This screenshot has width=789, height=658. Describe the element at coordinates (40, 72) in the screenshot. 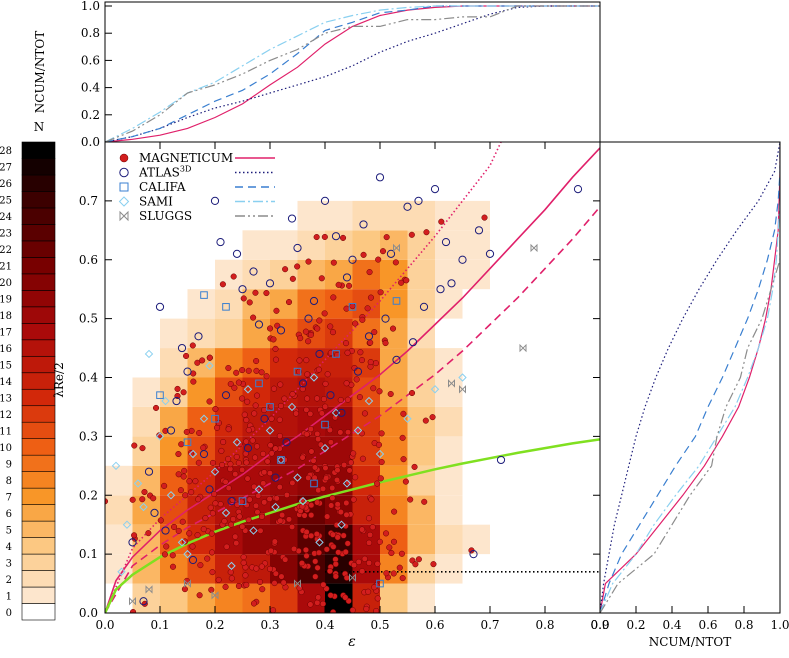

I see `top-y-axis-label: NCUM/NTOT` at that location.